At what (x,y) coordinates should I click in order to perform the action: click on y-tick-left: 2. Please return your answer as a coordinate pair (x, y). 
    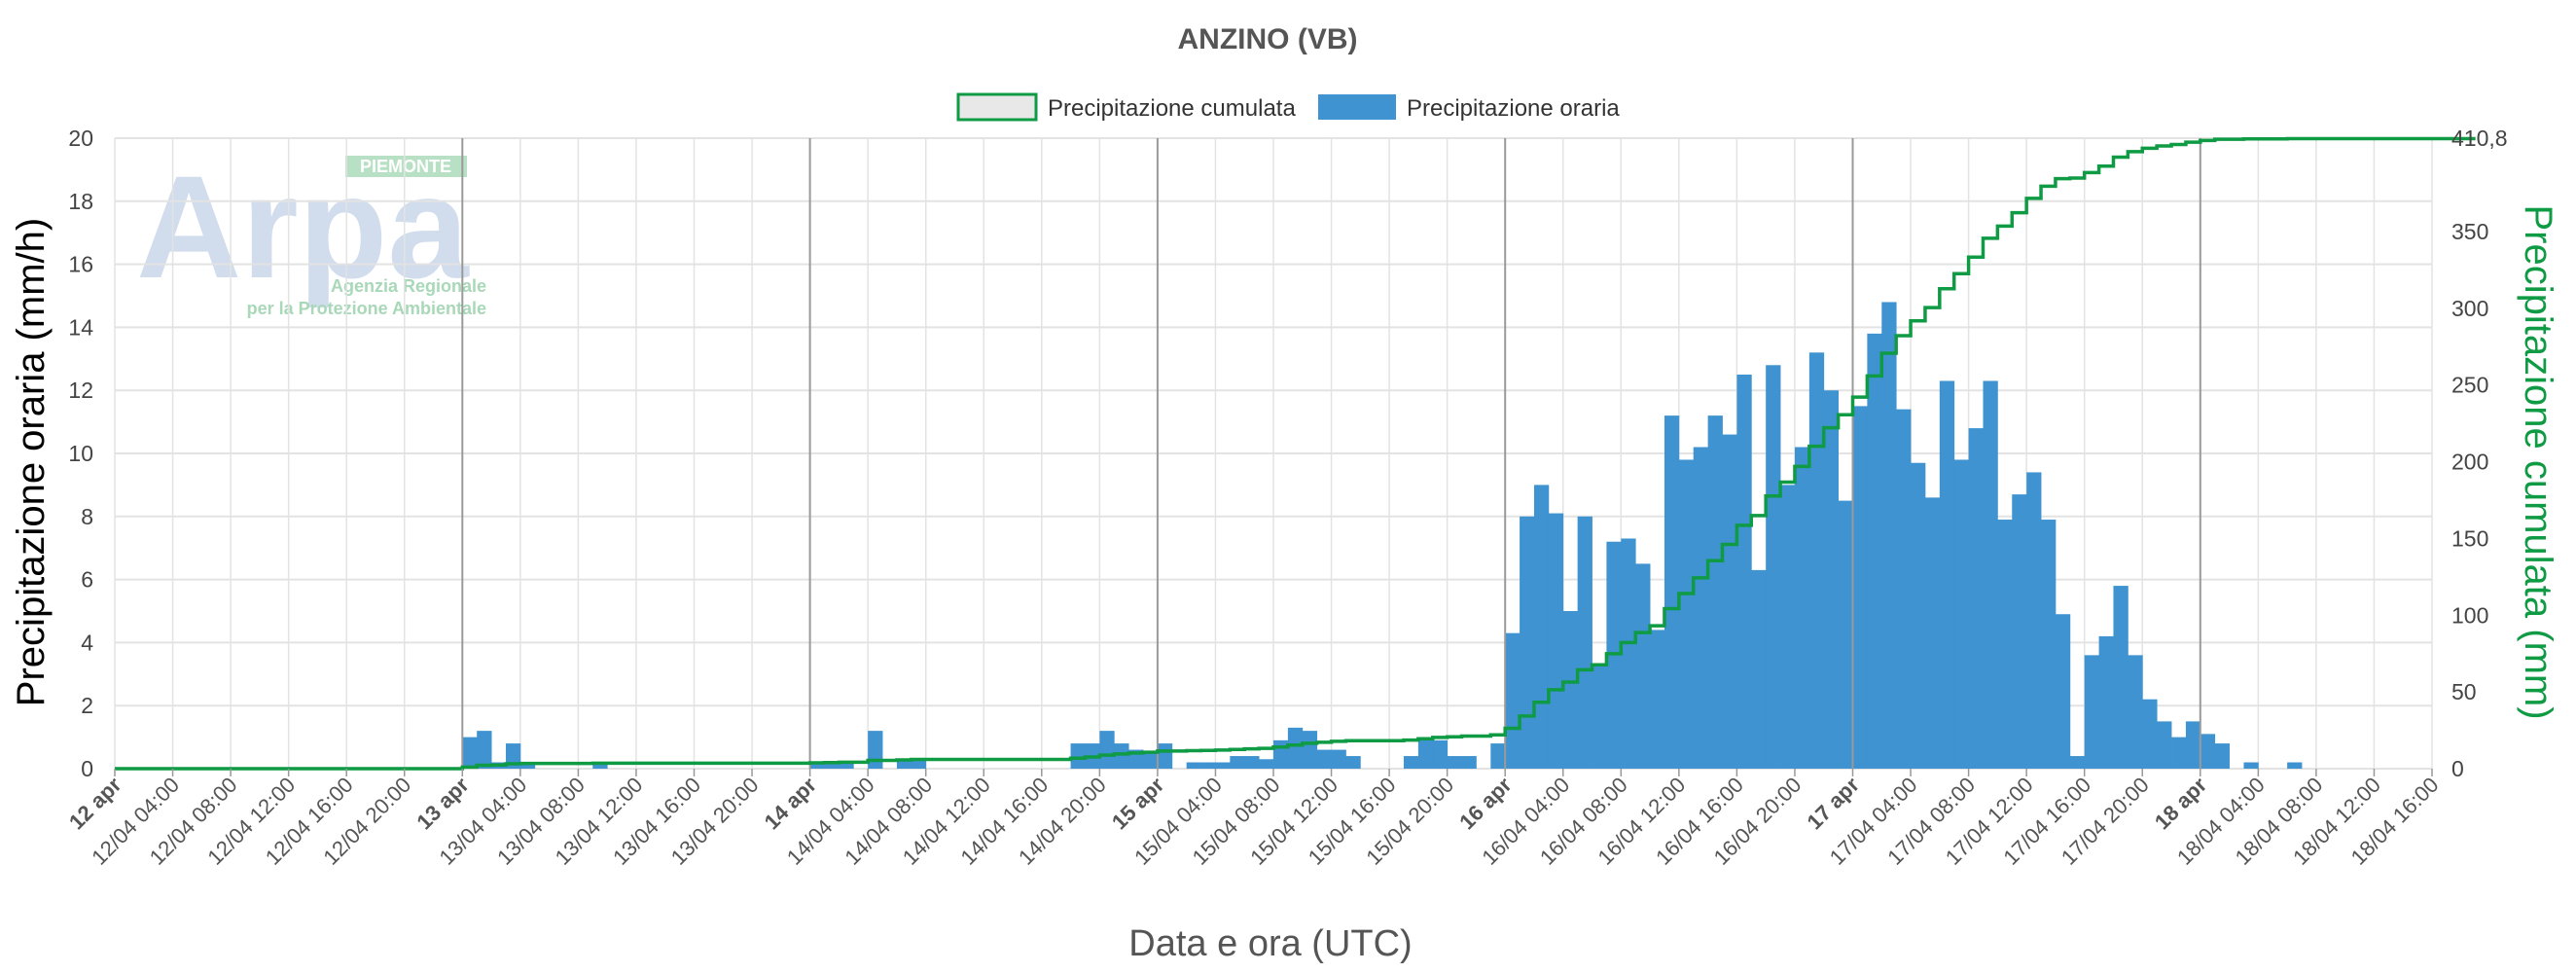
    Looking at the image, I should click on (87, 705).